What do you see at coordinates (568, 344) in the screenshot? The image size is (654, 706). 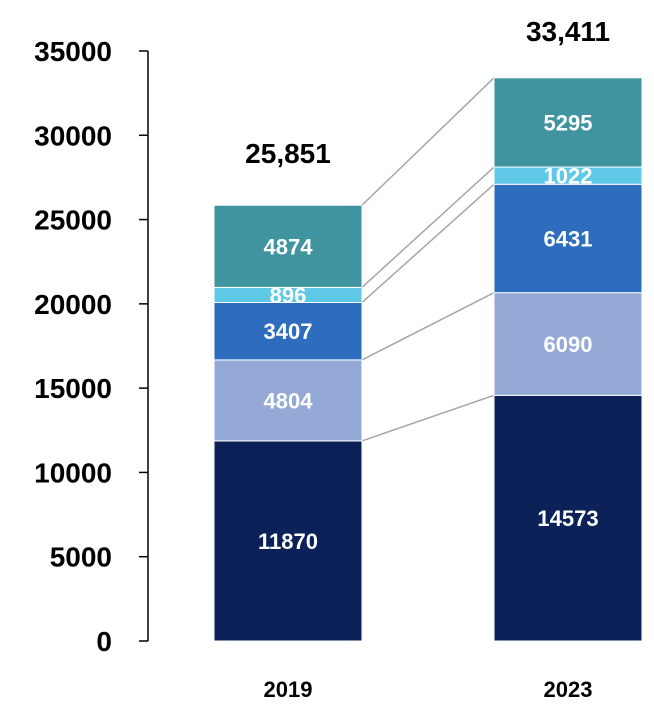 I see `segment-value-label: 6090` at bounding box center [568, 344].